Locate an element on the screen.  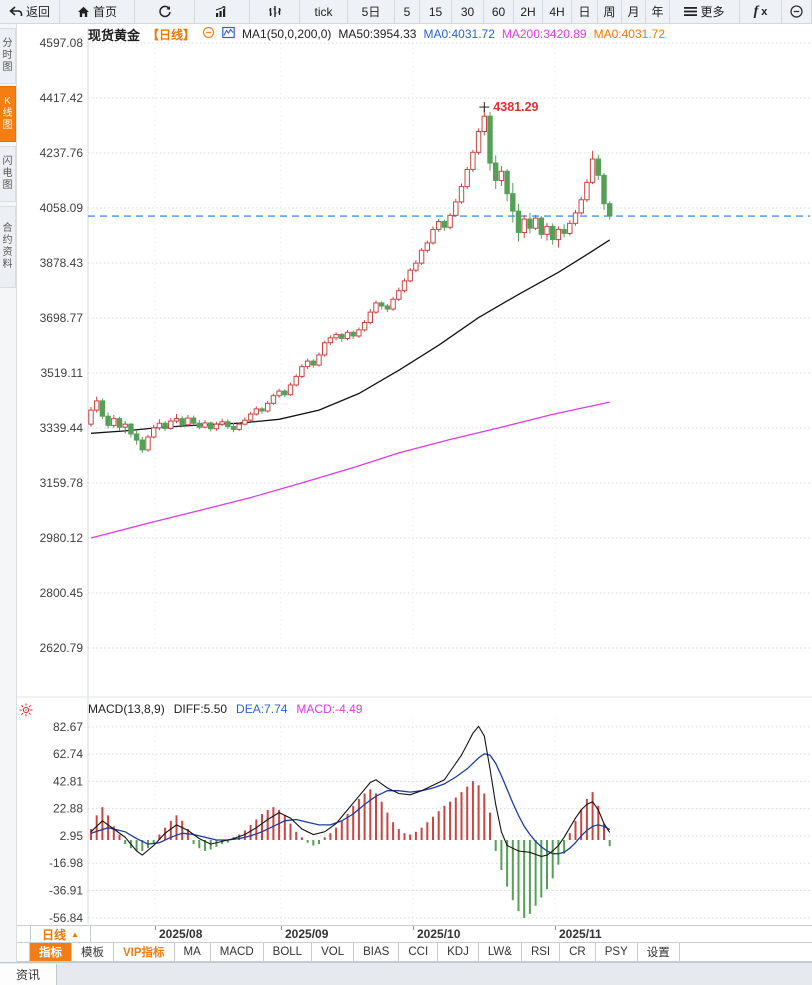
svg-text: 2.95 is located at coordinates (72, 836).